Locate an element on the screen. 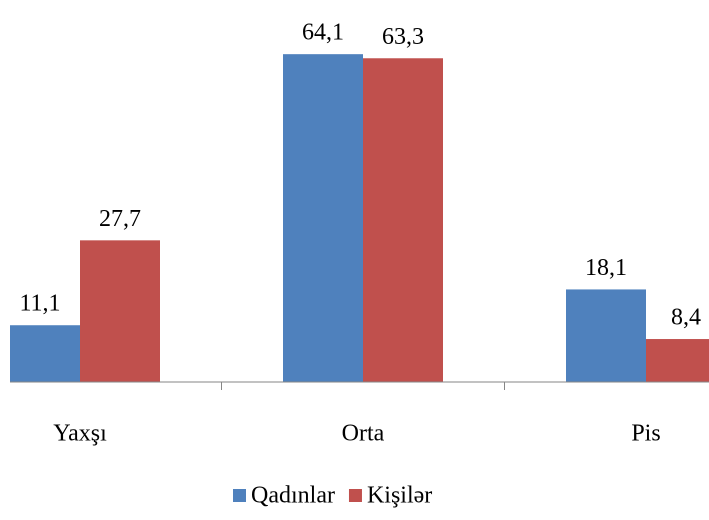 The width and height of the screenshot is (709, 520). value-label: 18,1 is located at coordinates (606, 268).